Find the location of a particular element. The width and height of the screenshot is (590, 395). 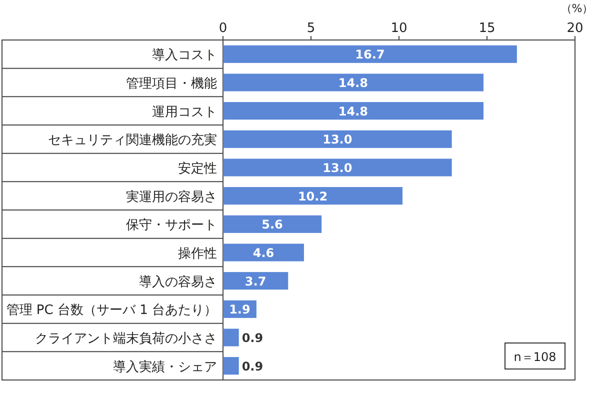

data-label: 1.9 is located at coordinates (239, 309).